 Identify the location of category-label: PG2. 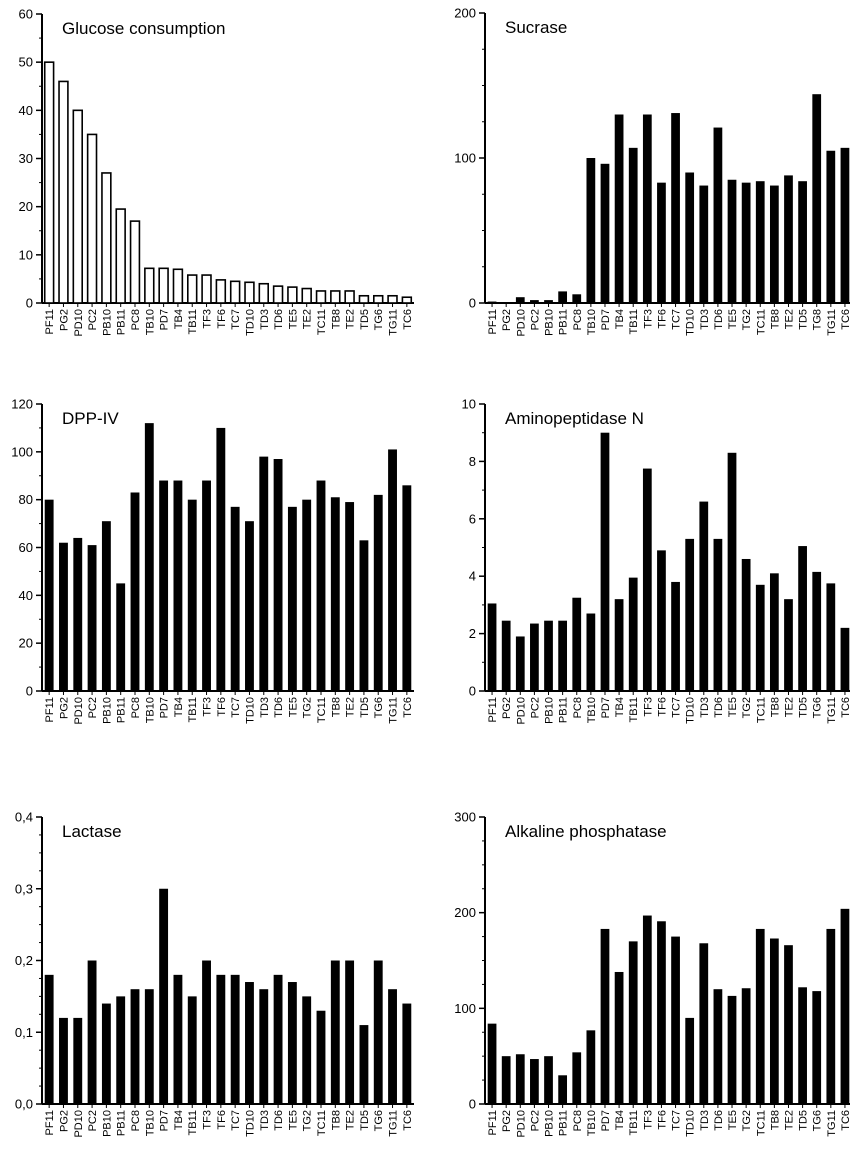
(64, 1121).